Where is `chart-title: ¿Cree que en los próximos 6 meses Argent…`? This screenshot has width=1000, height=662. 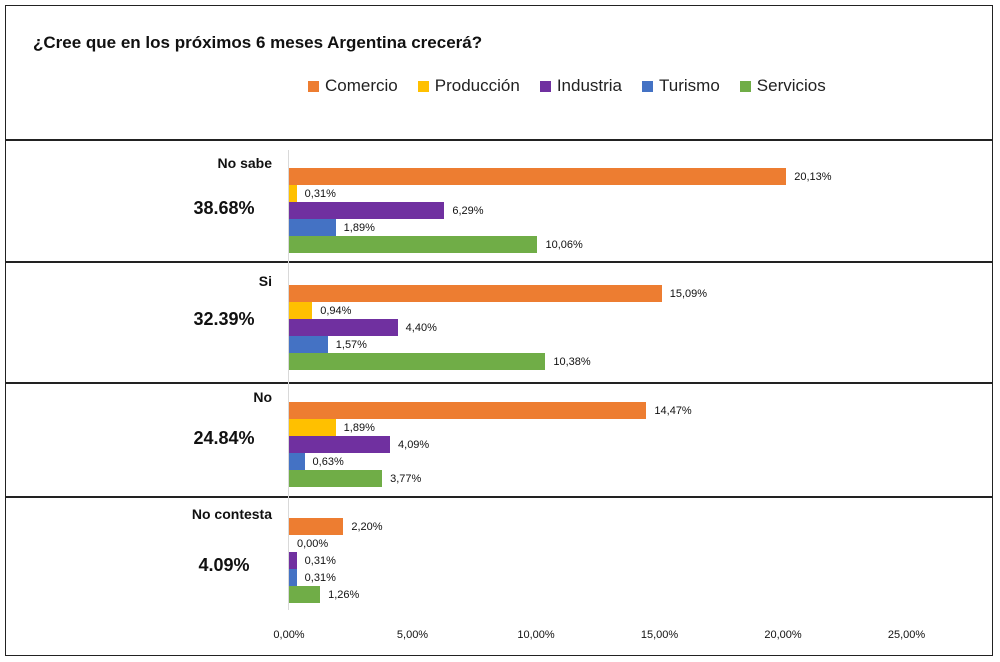 chart-title: ¿Cree que en los próximos 6 meses Argent… is located at coordinates (258, 42).